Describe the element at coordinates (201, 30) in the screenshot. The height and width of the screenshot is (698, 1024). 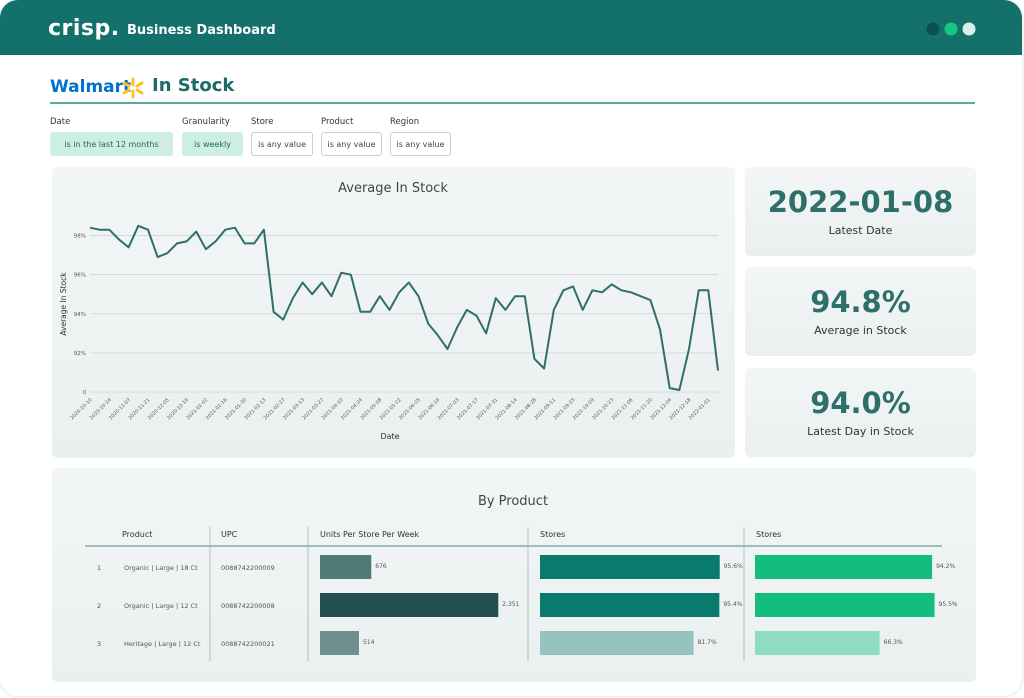
I see `app-title: Business Dashboard` at that location.